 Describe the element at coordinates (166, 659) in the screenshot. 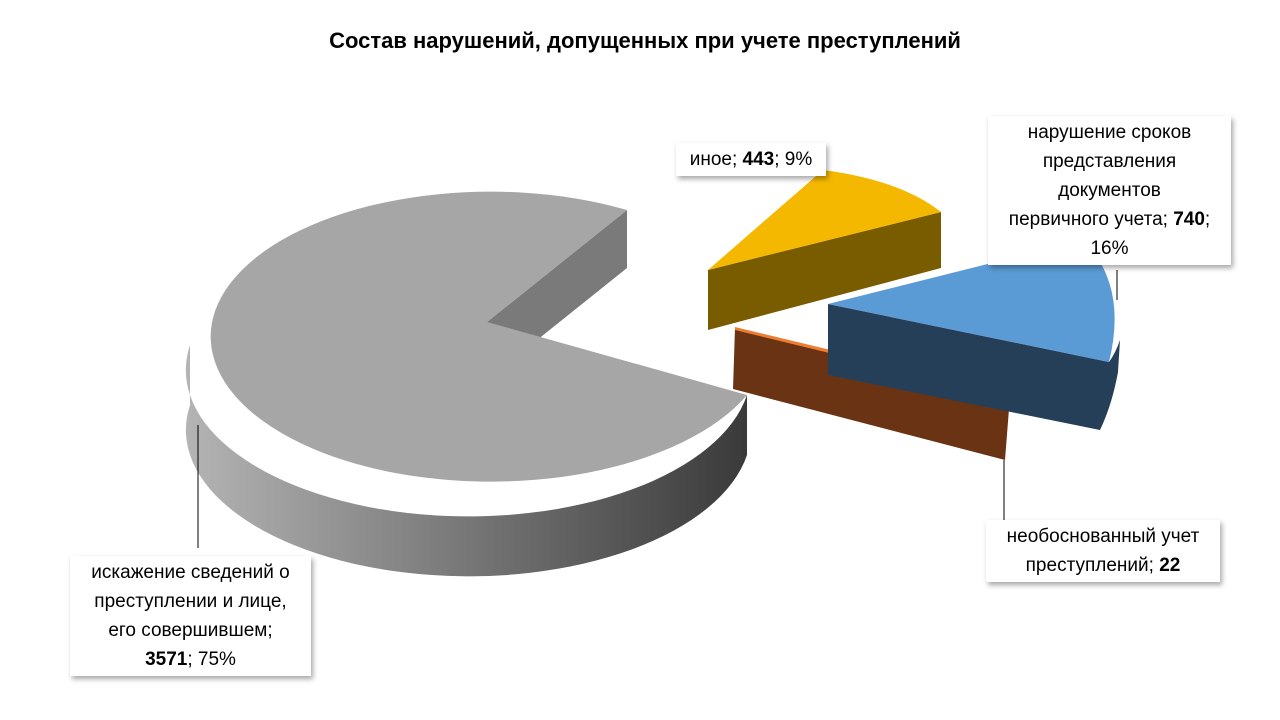

I see `data-label-distortion-value: 3571` at that location.